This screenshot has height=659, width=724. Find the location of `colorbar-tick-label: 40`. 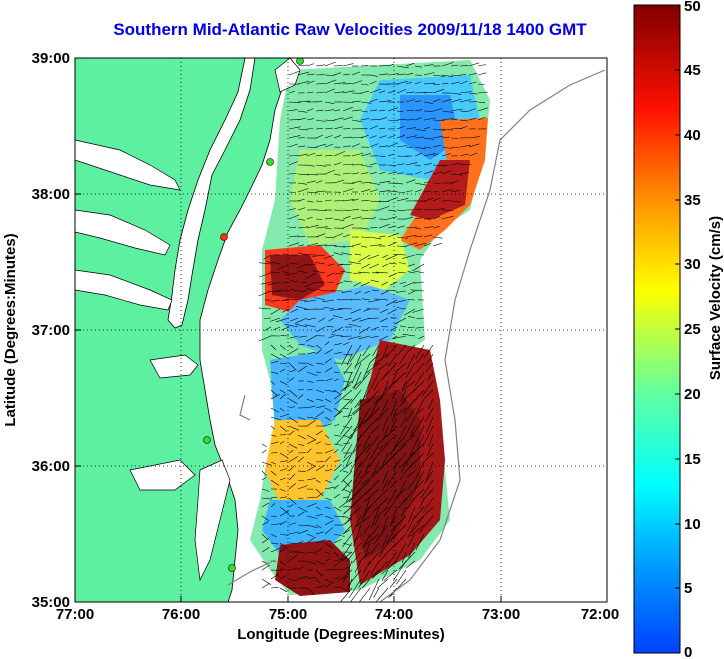

colorbar-tick-label: 40 is located at coordinates (692, 135).